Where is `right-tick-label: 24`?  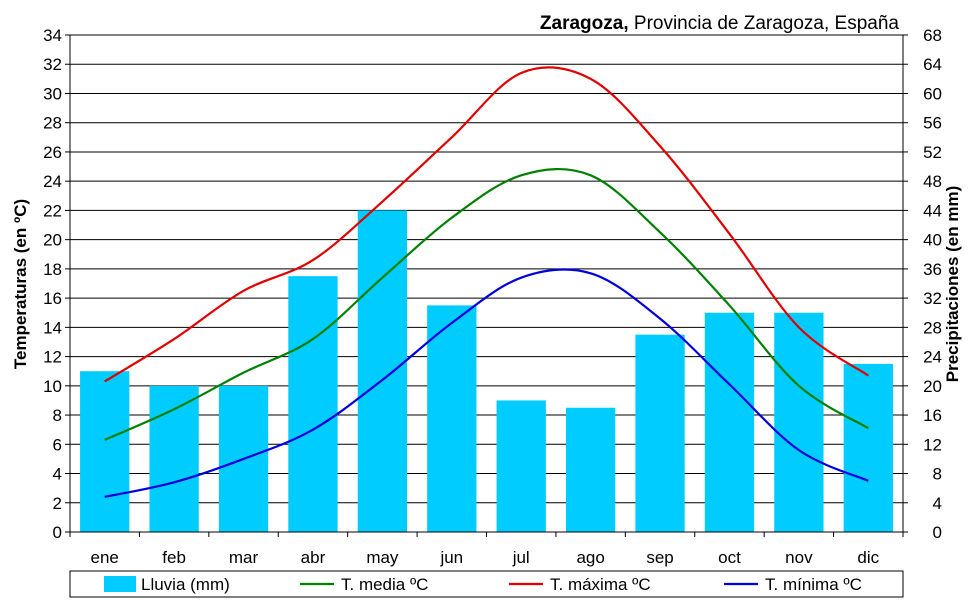 right-tick-label: 24 is located at coordinates (932, 357).